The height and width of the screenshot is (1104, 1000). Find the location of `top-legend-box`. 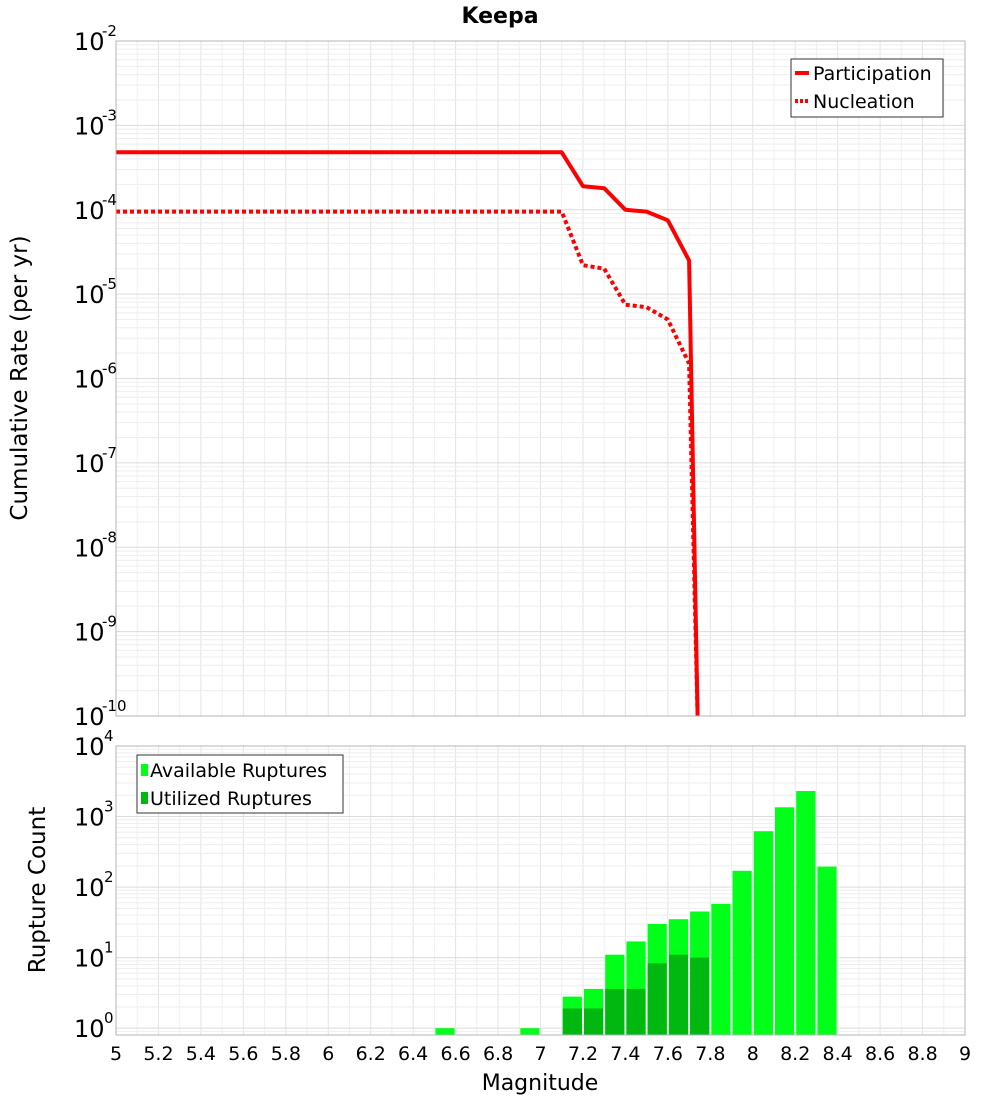

top-legend-box is located at coordinates (867, 88).